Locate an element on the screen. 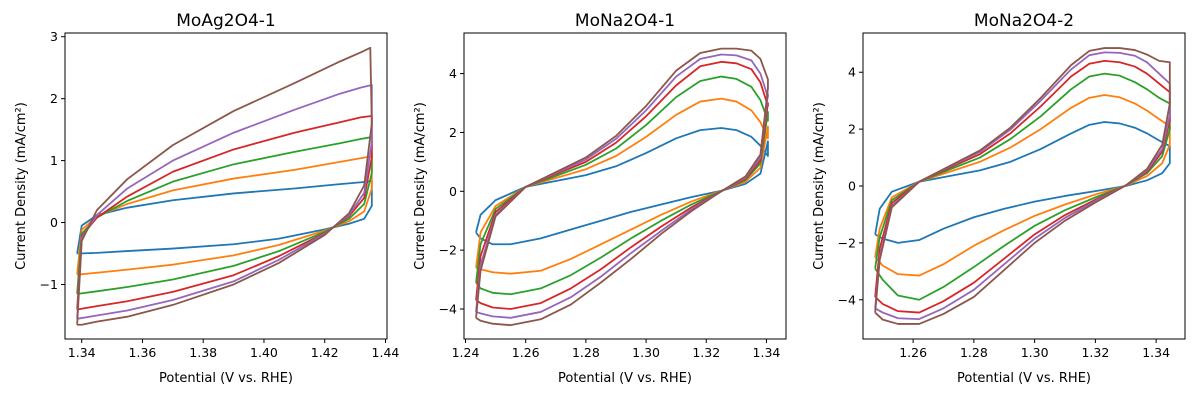  x-tick-label: 1.36 is located at coordinates (143, 352).